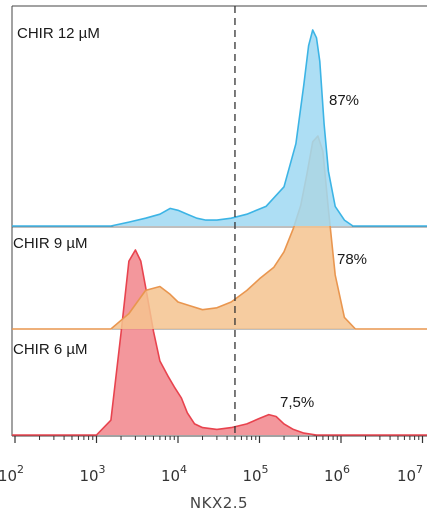 The image size is (427, 516). Describe the element at coordinates (219, 503) in the screenshot. I see `x-axis-title: NKX2.5` at that location.